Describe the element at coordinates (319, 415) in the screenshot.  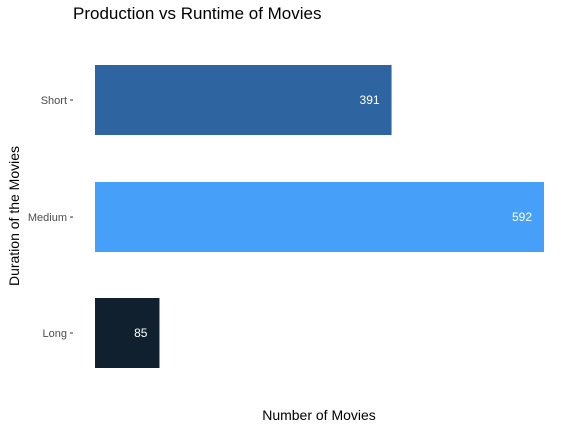
I see `x-axis-title: Number of Movies` at that location.